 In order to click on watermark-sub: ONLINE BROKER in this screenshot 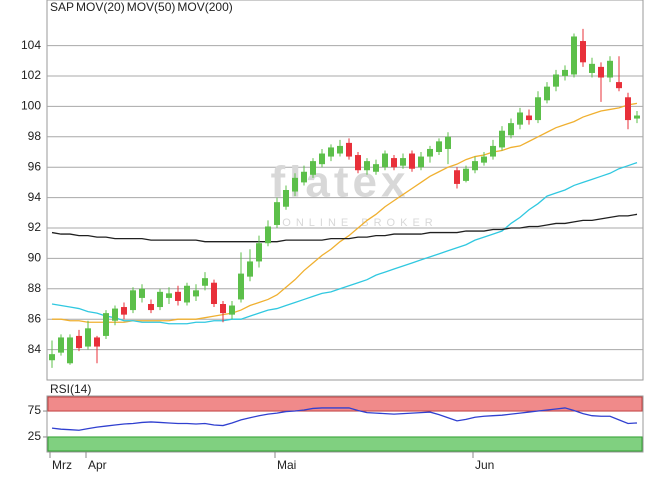, I will do `click(359, 223)`.